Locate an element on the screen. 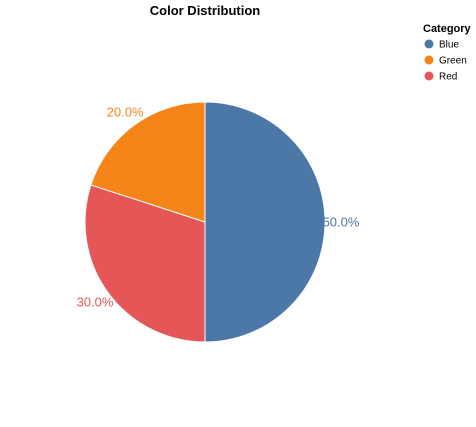 The width and height of the screenshot is (476, 427). legend: Category Blue Green Red is located at coordinates (447, 53).